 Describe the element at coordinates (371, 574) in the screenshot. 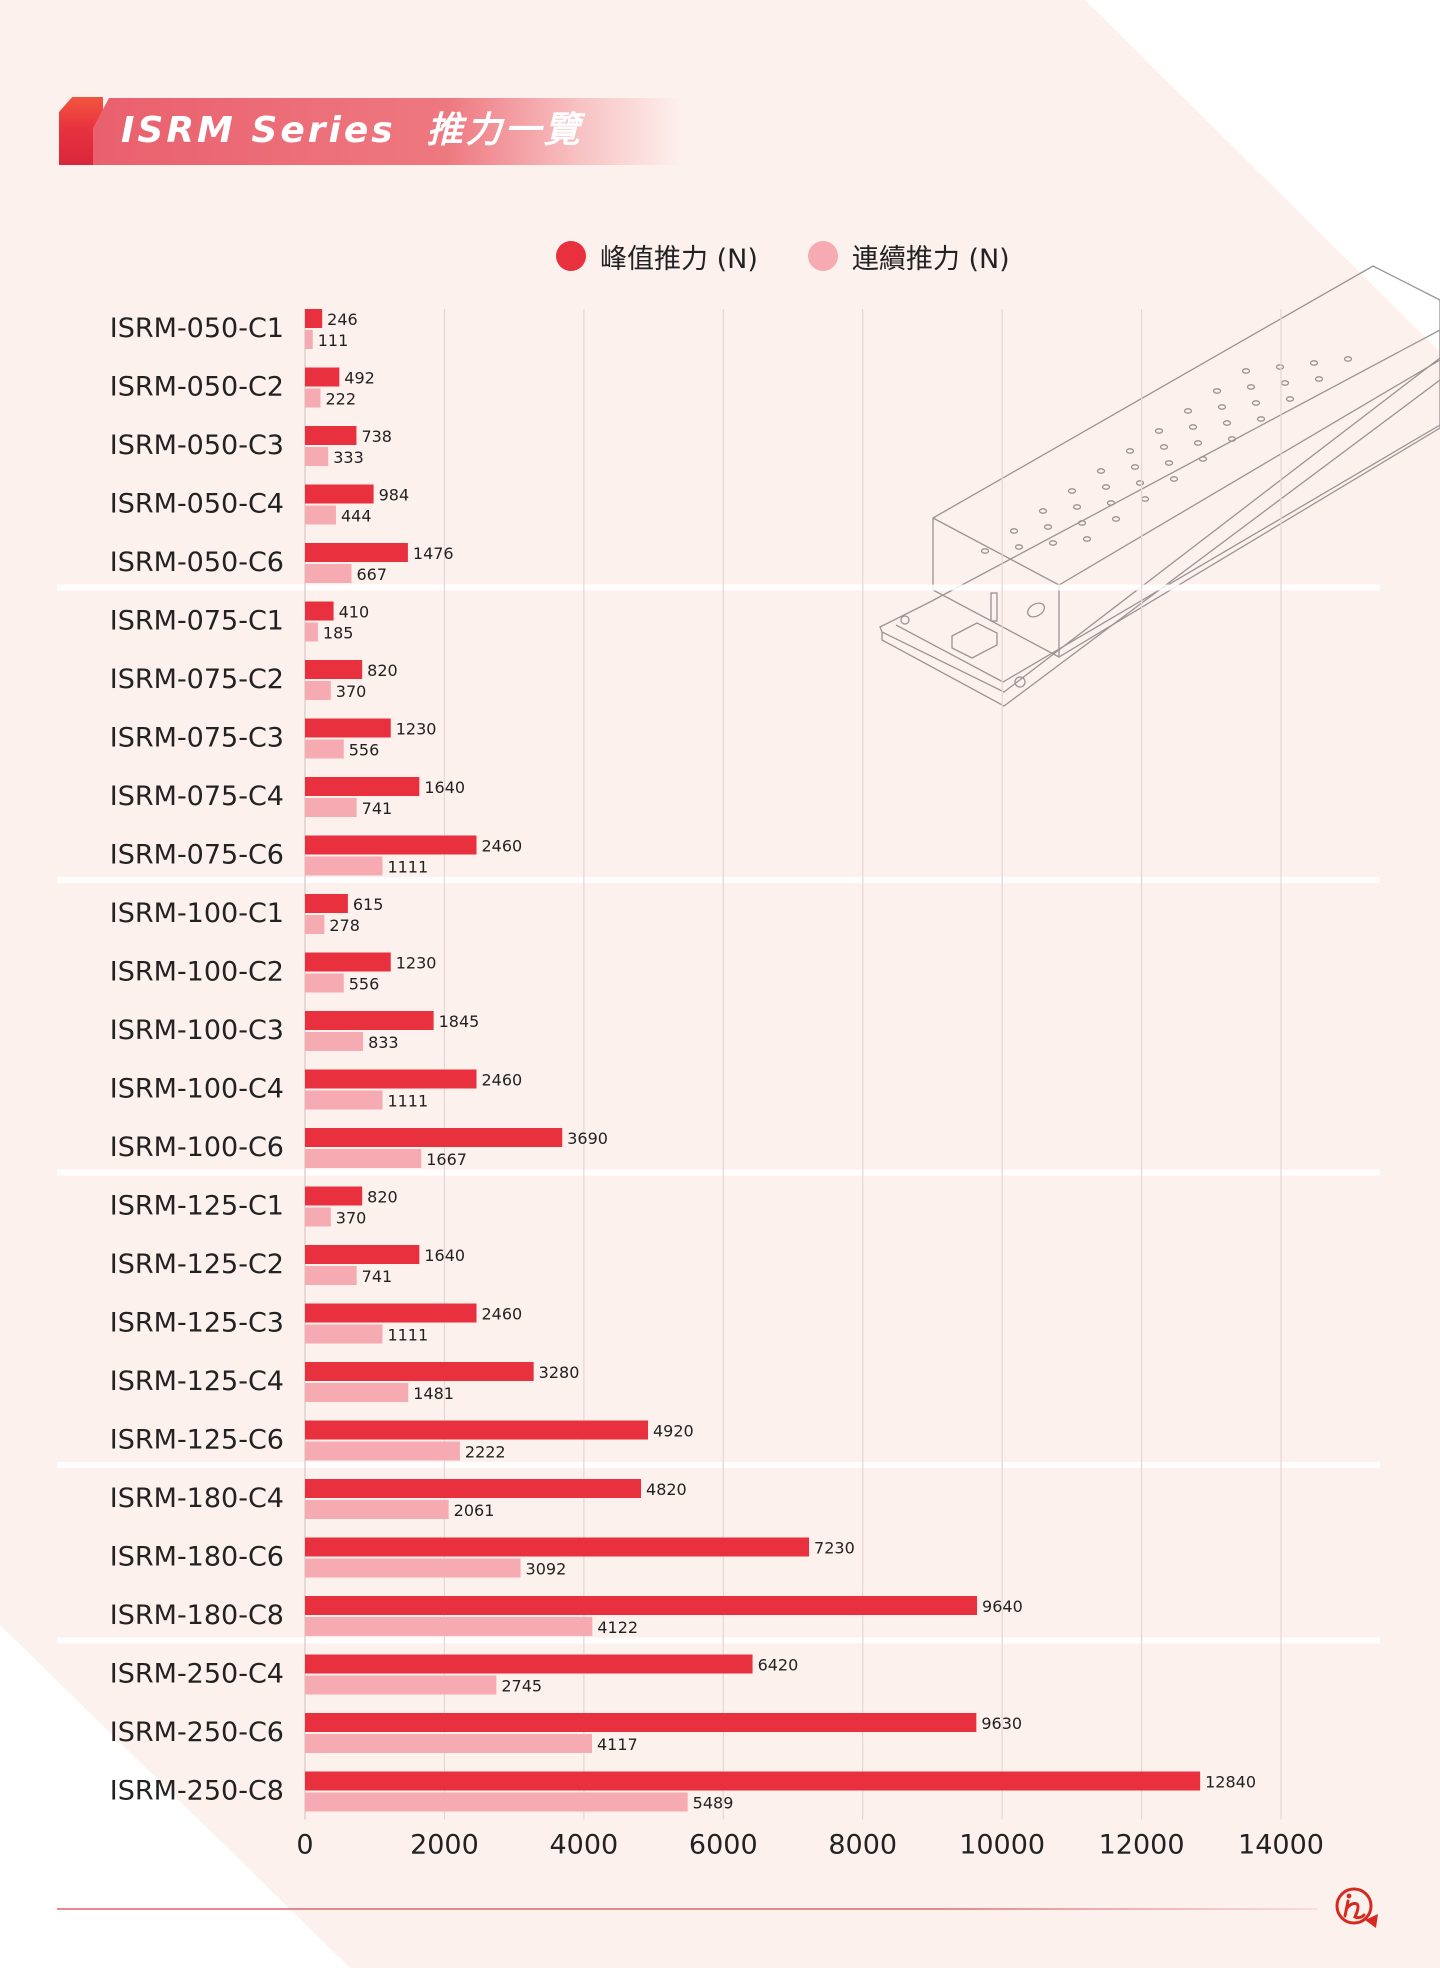

I see `data-label-continuous: 667` at that location.